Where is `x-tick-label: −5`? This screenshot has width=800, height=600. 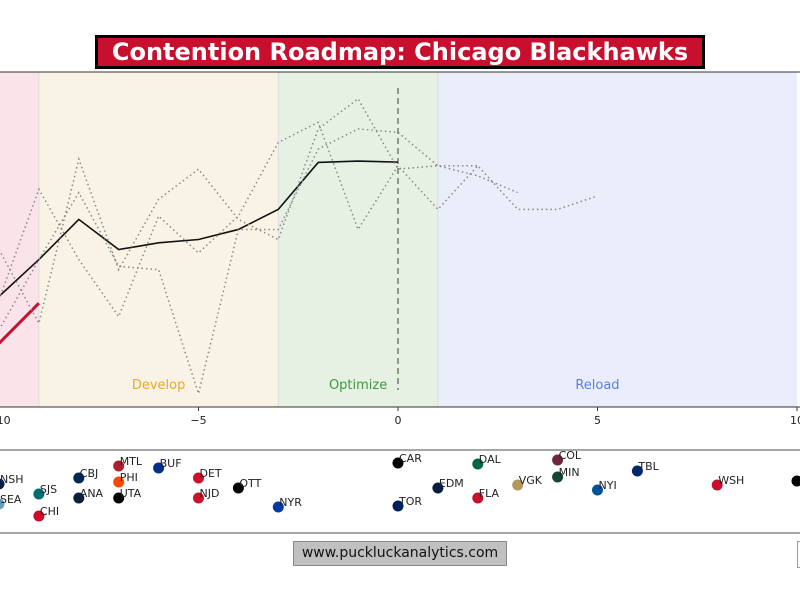 x-tick-label: −5 is located at coordinates (198, 420).